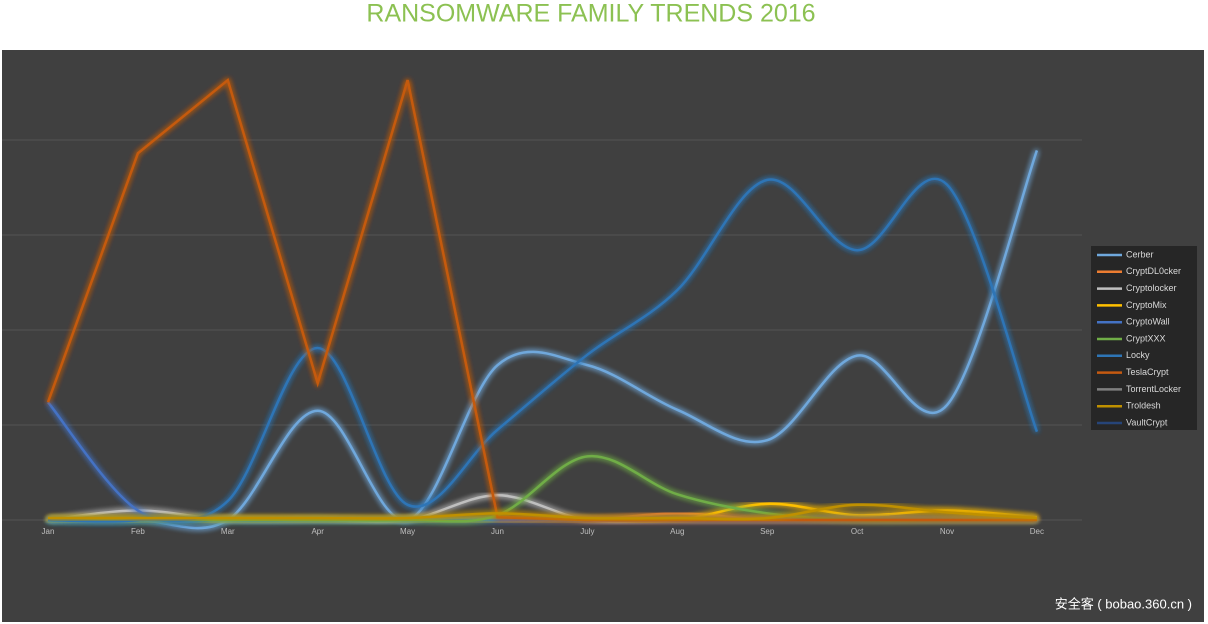  Describe the element at coordinates (317, 531) in the screenshot. I see `x-tick-label: Apr` at that location.